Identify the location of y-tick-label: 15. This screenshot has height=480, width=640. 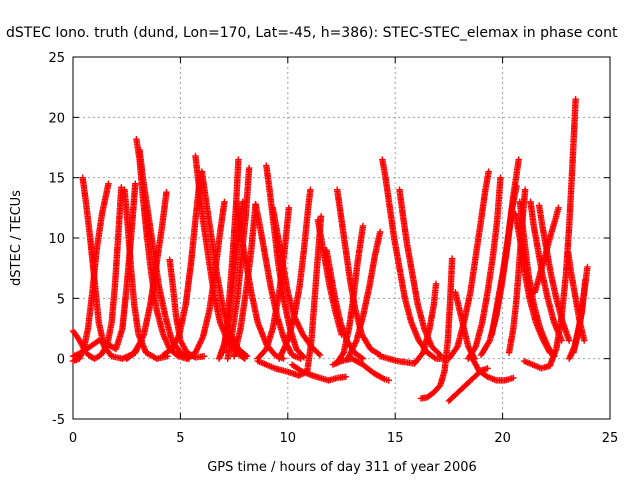
(56, 179).